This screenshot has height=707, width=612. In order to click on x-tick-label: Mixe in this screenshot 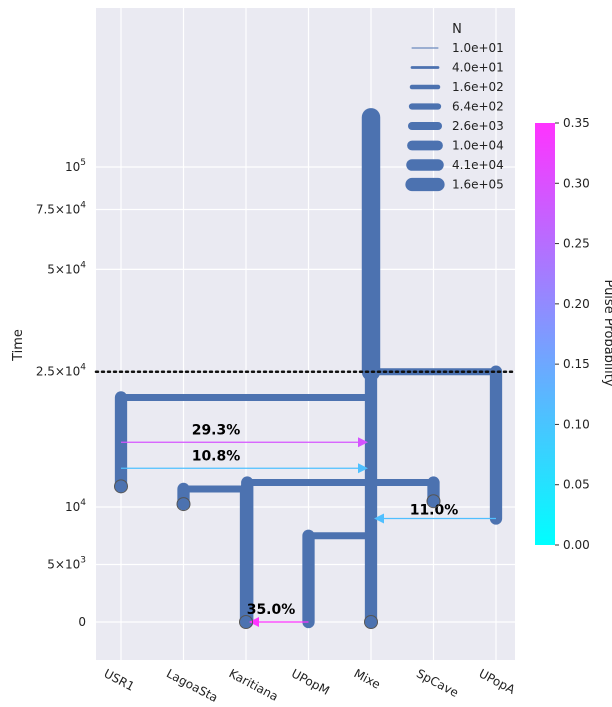, I will do `click(367, 678)`.